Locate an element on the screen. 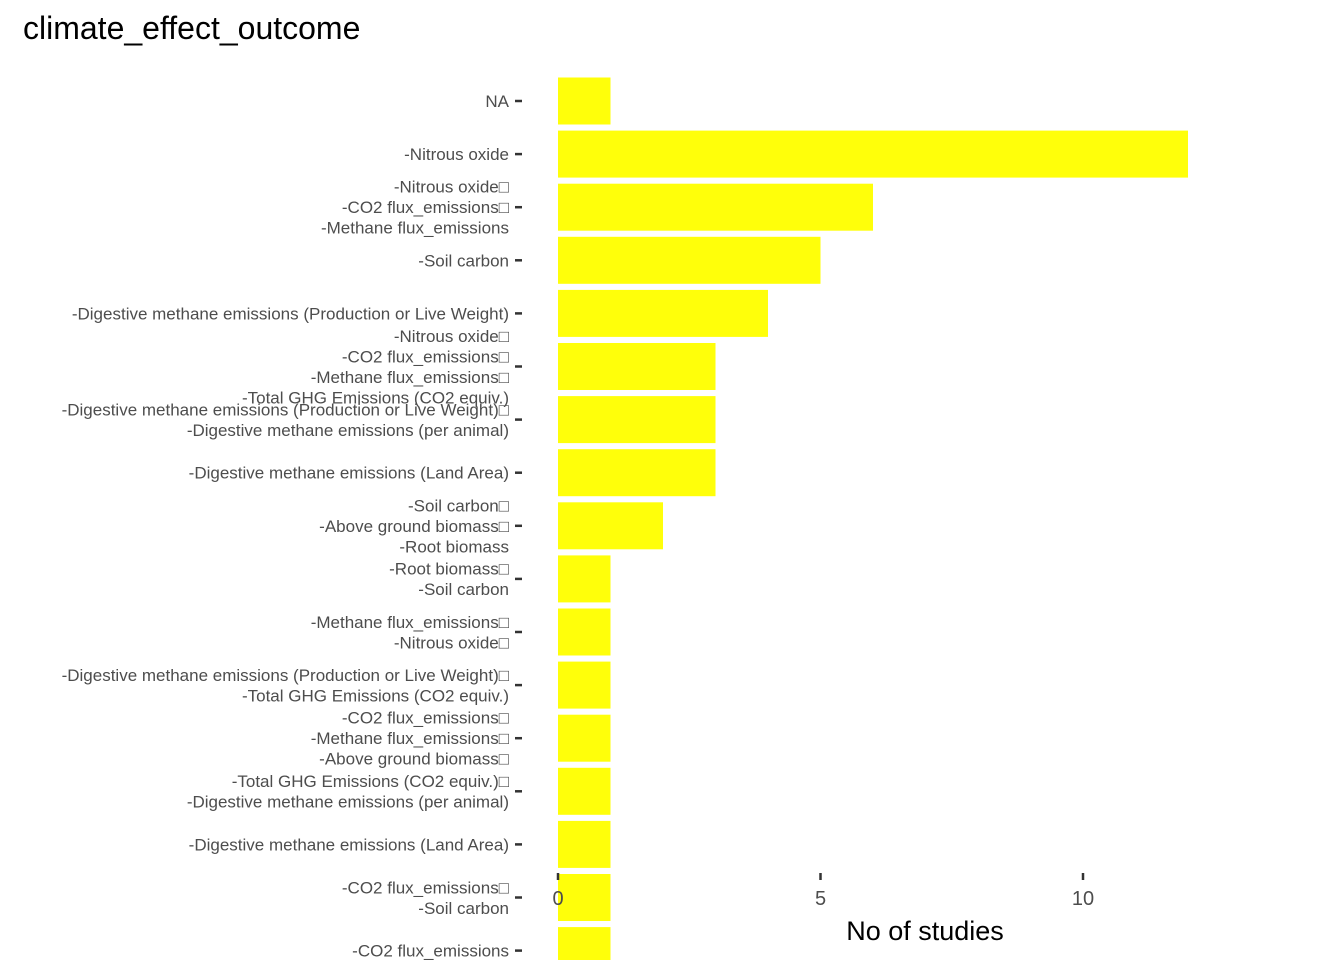  category-label-8-line-1: -Above ground biomass□ is located at coordinates (414, 526).